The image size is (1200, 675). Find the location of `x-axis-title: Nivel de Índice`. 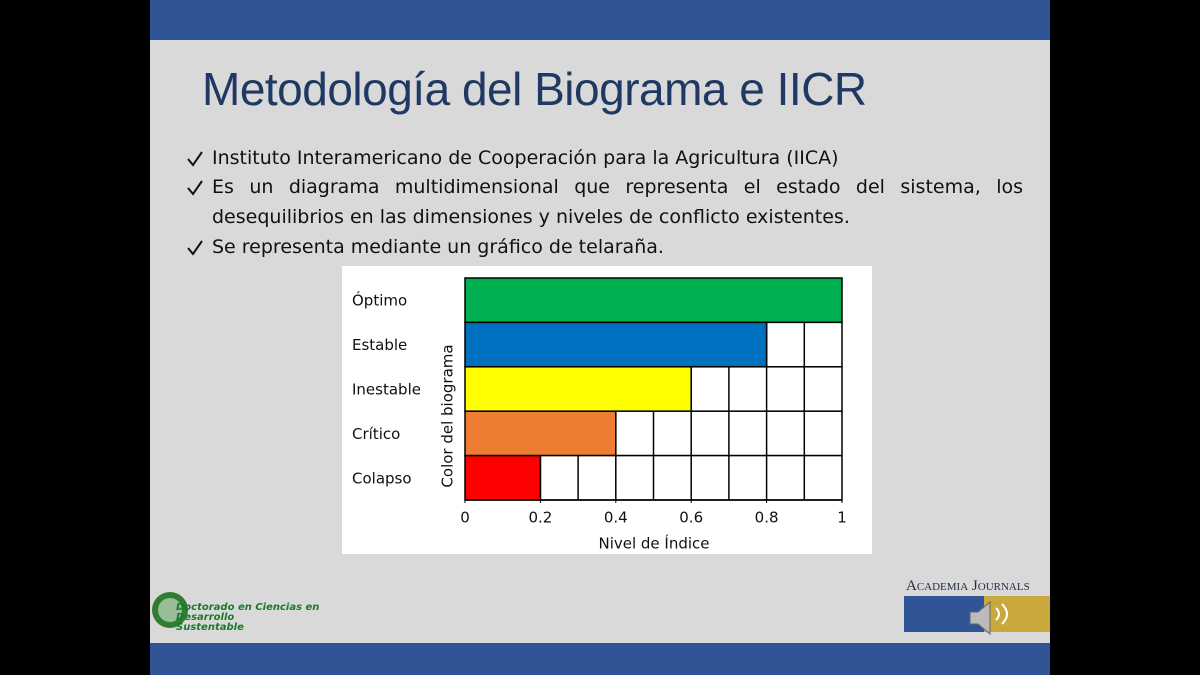

x-axis-title: Nivel de Índice is located at coordinates (653, 543).